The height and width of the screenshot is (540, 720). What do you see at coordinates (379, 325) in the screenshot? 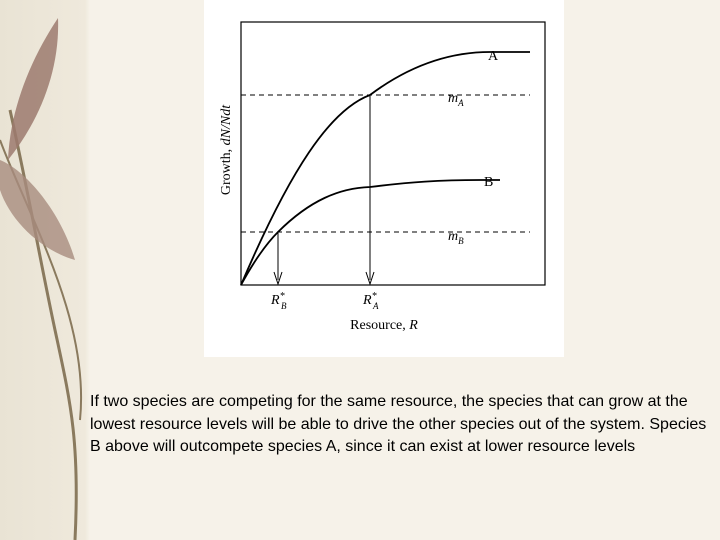
I see `x-axis-text: Resource,` at bounding box center [379, 325].